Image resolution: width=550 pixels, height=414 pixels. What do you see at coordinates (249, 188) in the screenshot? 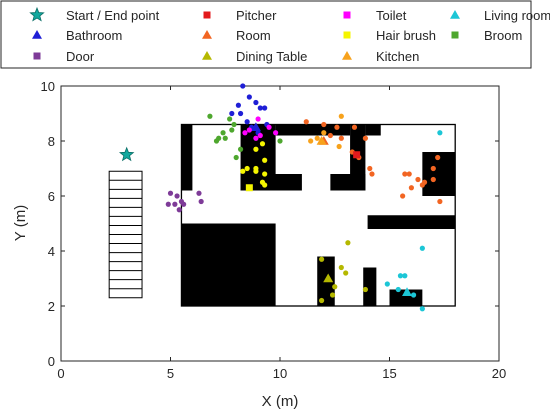
I see `landmark-hair-brush` at bounding box center [249, 188].